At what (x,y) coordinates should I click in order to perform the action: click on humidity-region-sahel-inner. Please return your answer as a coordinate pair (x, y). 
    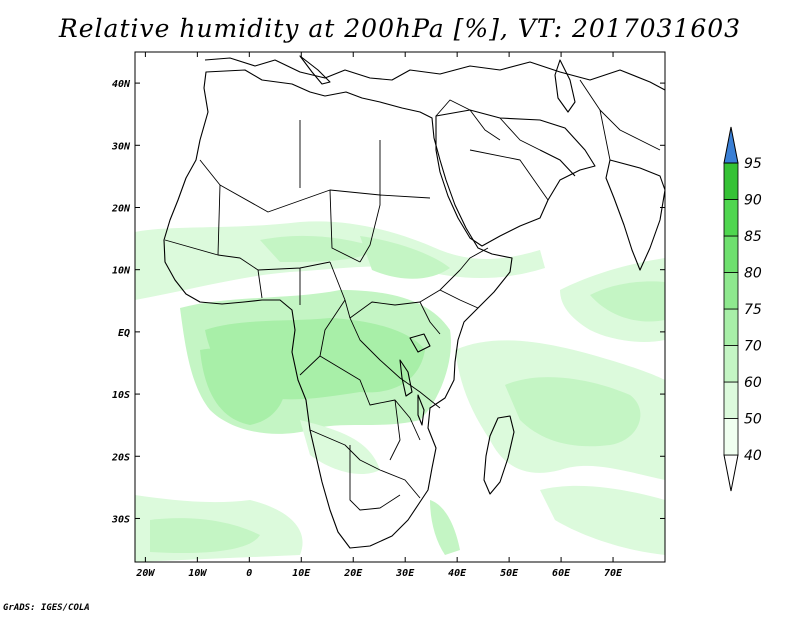
    Looking at the image, I should click on (320, 248).